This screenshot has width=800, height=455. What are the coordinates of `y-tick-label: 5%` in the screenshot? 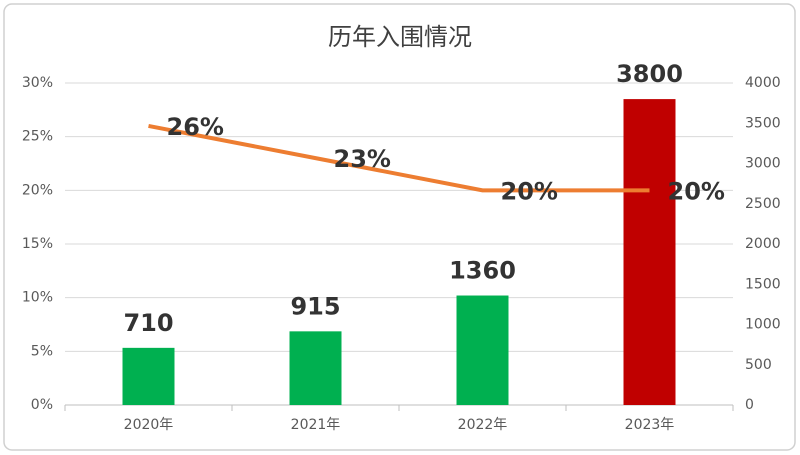 It's located at (42, 351).